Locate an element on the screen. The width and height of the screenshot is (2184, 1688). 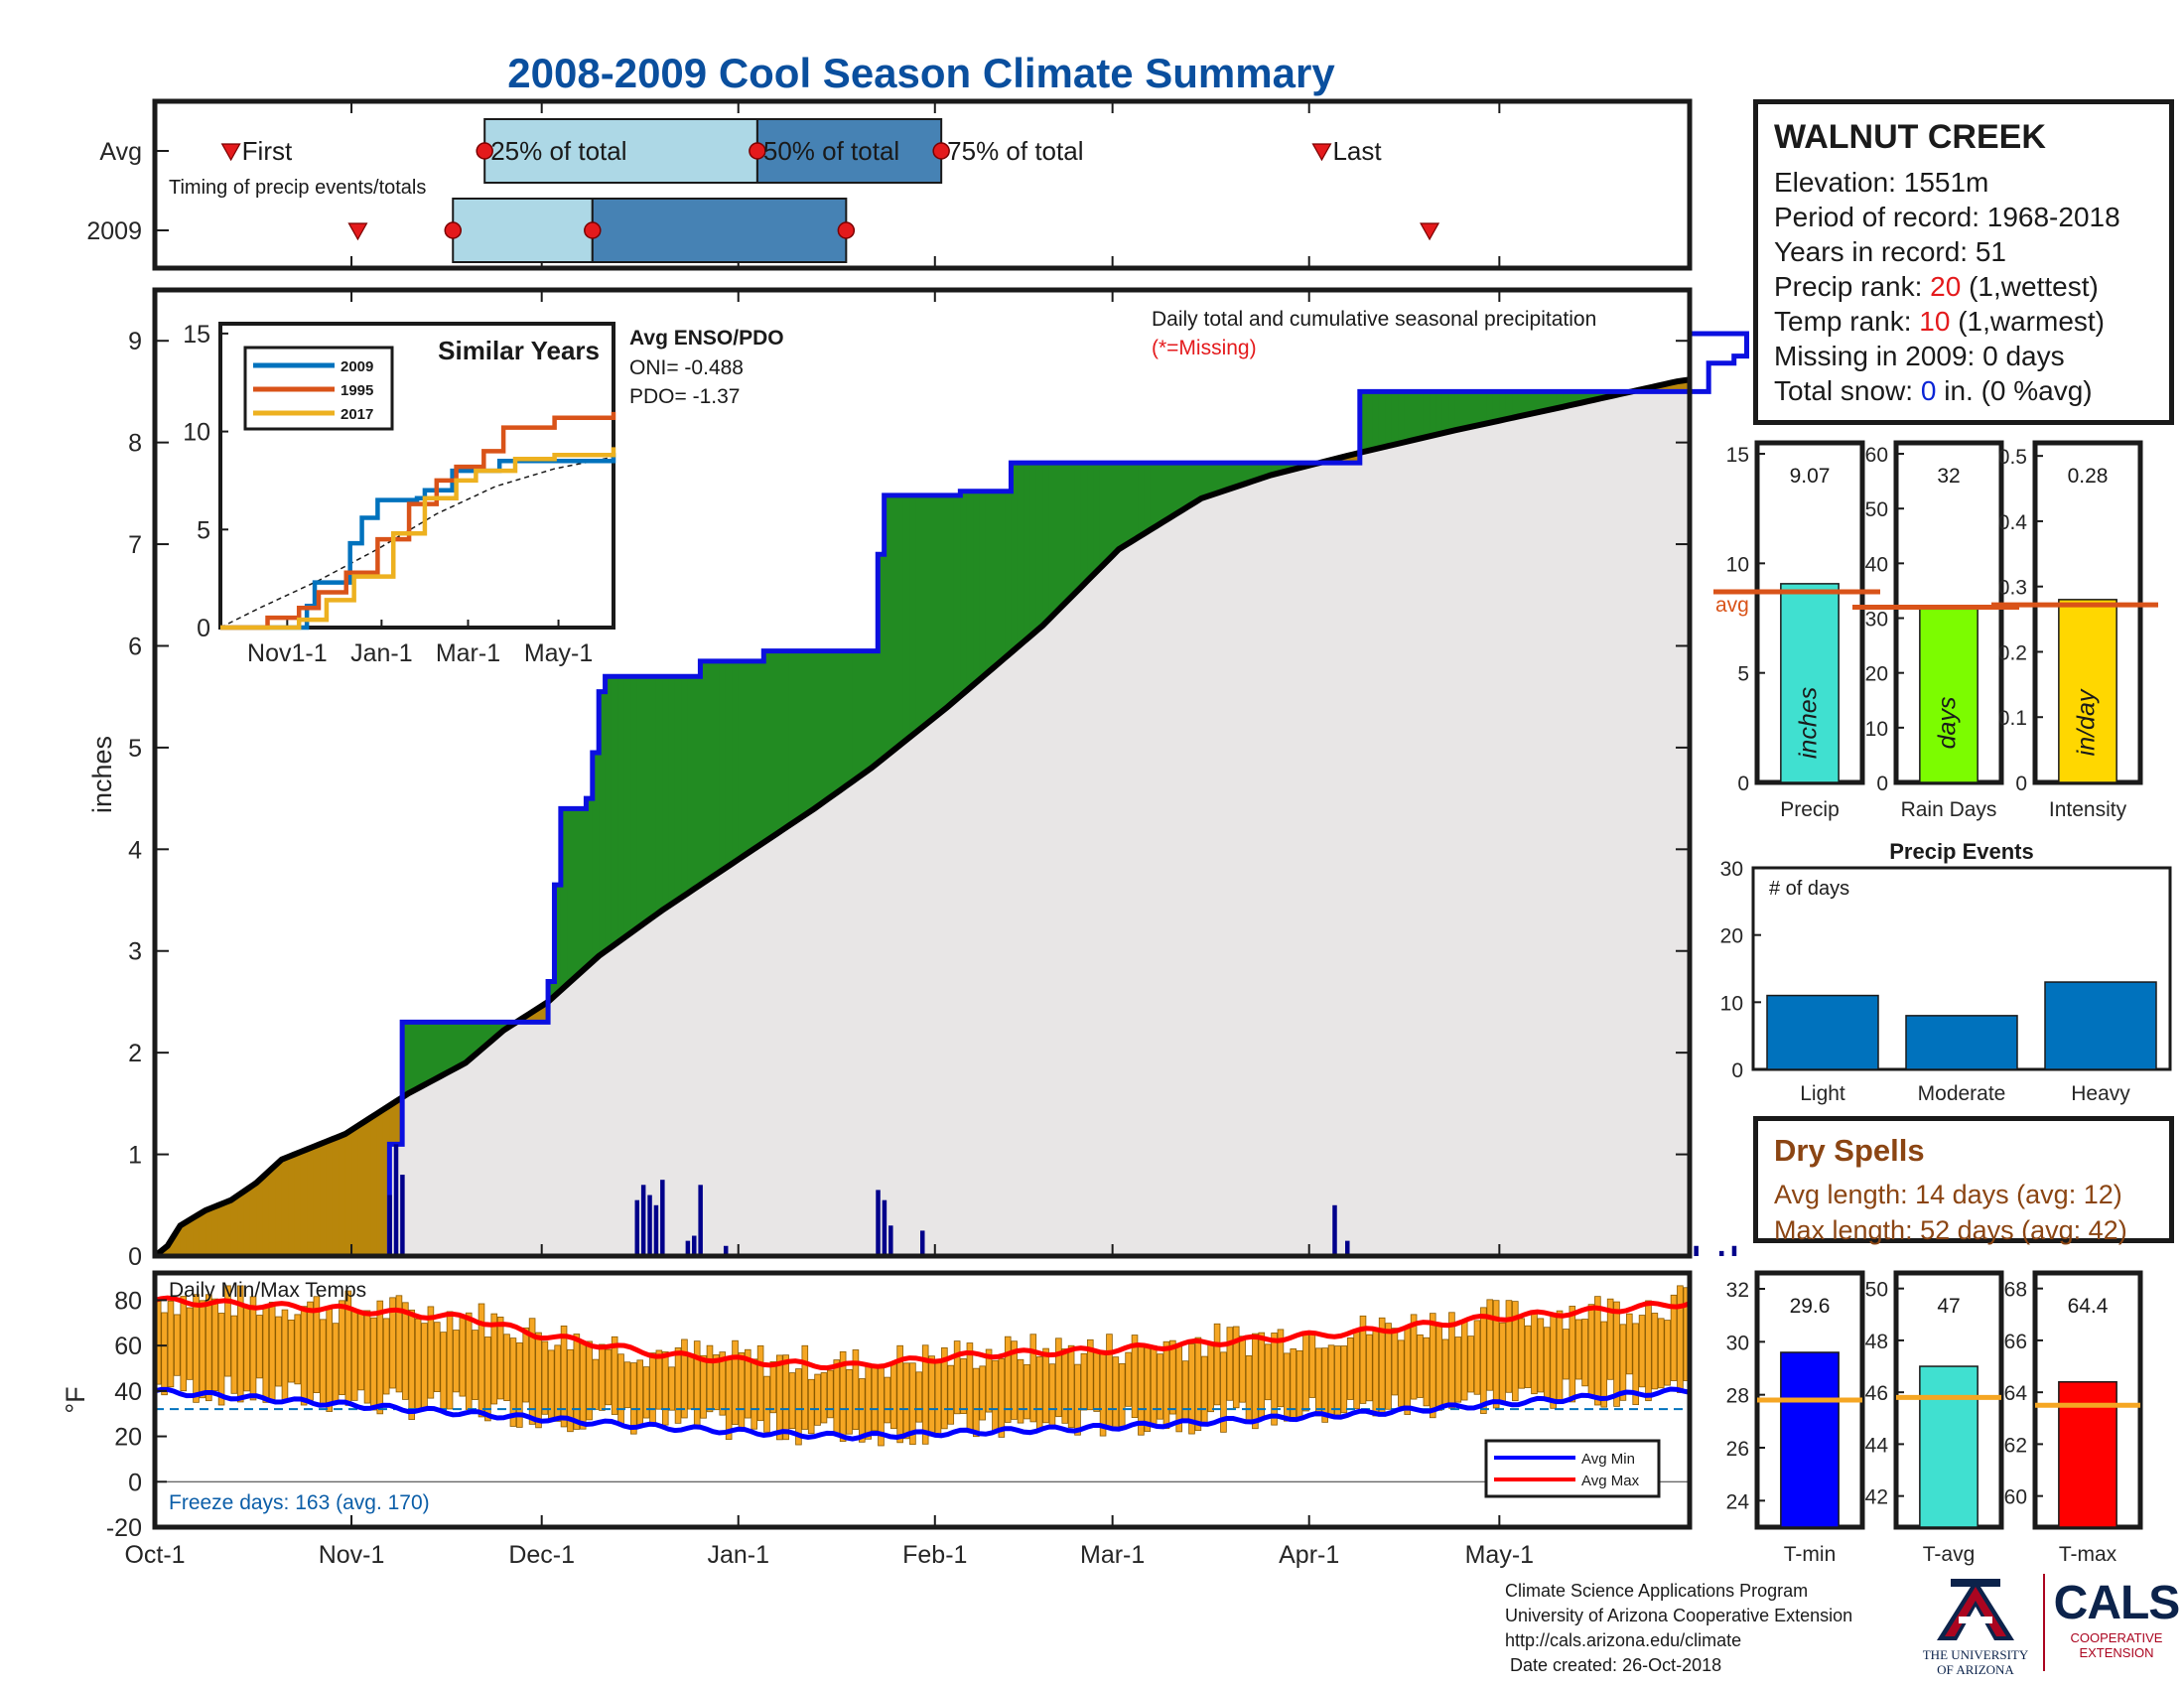
mini-value-T-min: 29.6 is located at coordinates (1810, 1306).